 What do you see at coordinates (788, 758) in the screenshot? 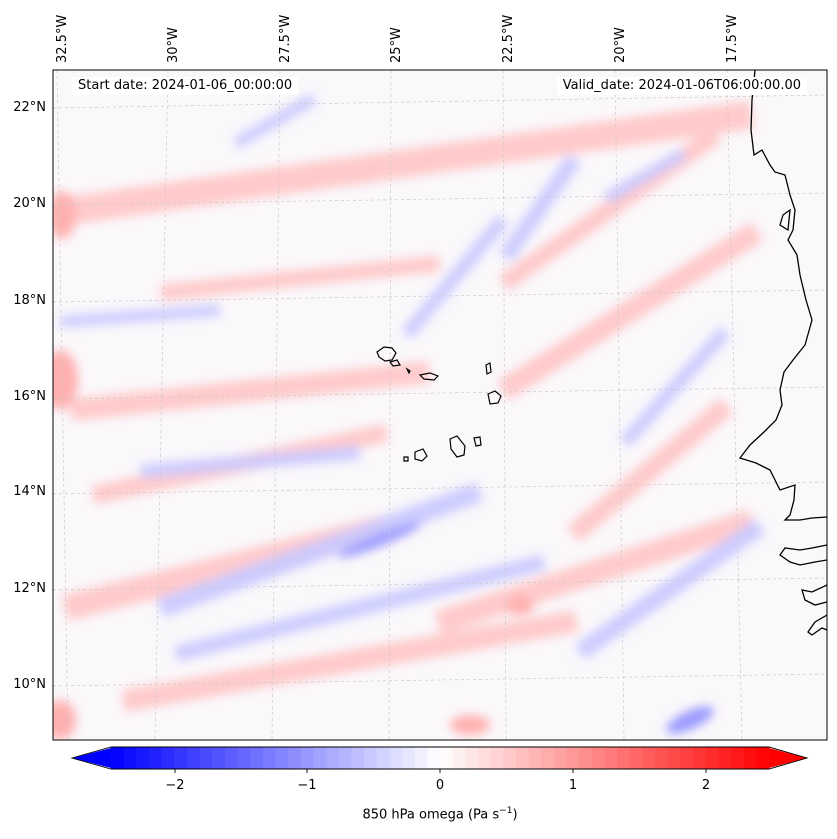
I see `colorbar-extend-high` at bounding box center [788, 758].